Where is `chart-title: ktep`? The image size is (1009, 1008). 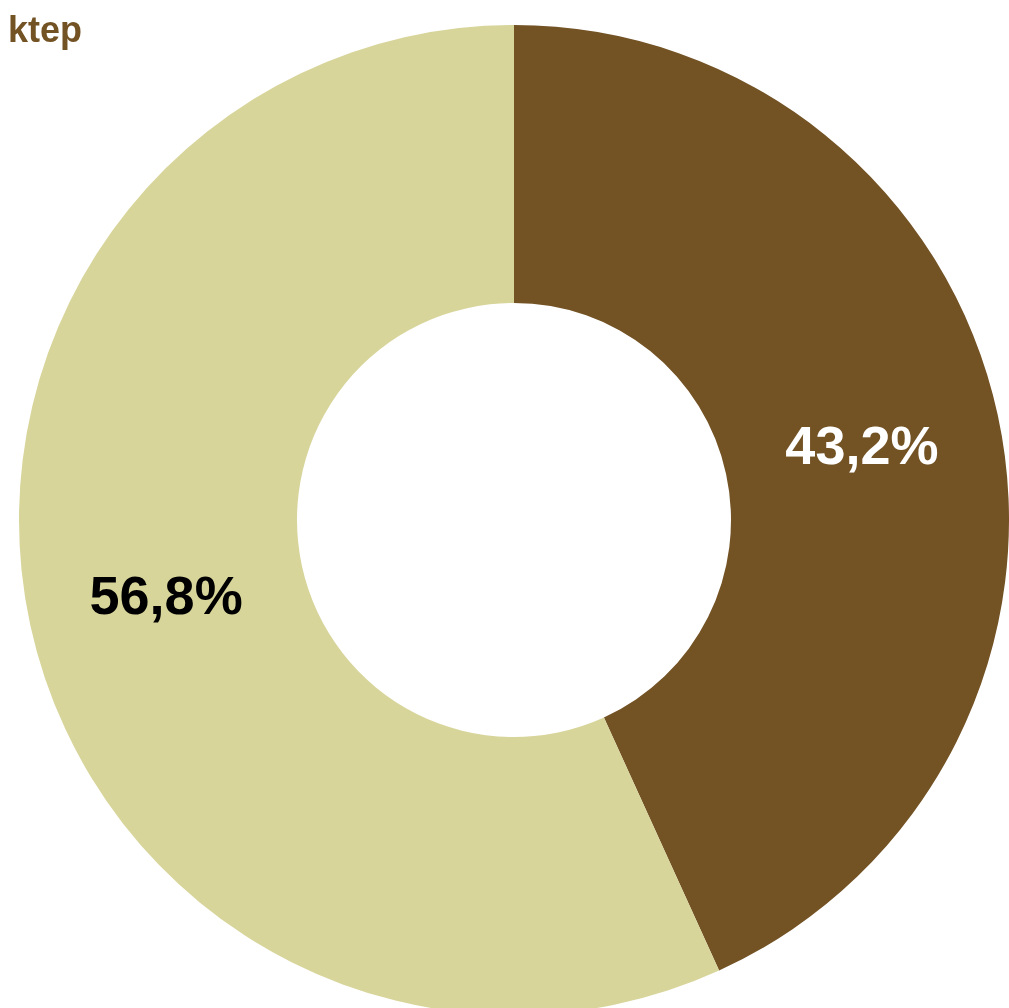
chart-title: ktep is located at coordinates (45, 29).